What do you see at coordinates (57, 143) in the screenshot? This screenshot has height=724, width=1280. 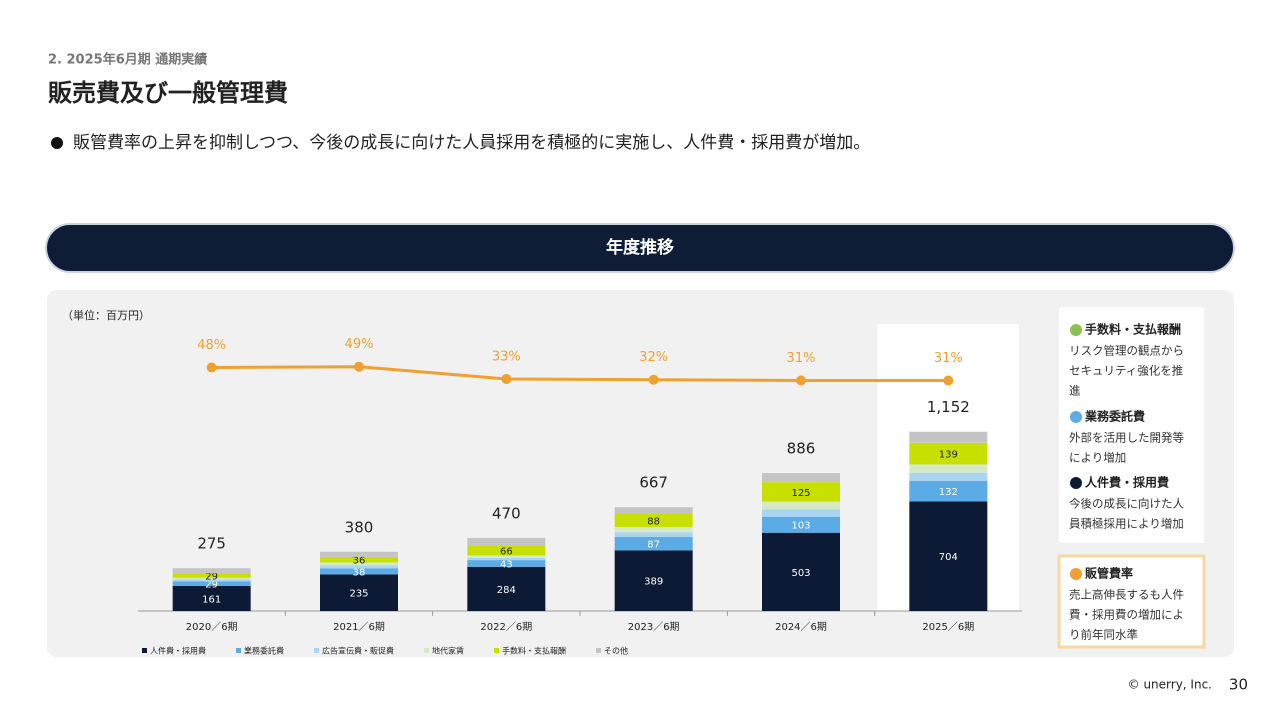 I see `bullet-dot` at bounding box center [57, 143].